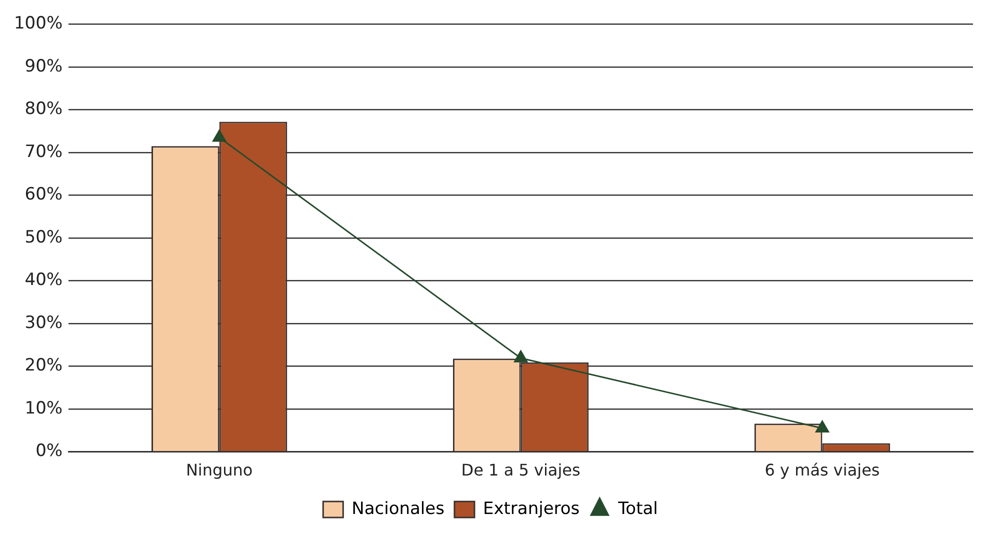 The width and height of the screenshot is (991, 536). What do you see at coordinates (637, 508) in the screenshot?
I see `legend-label: Total` at bounding box center [637, 508].